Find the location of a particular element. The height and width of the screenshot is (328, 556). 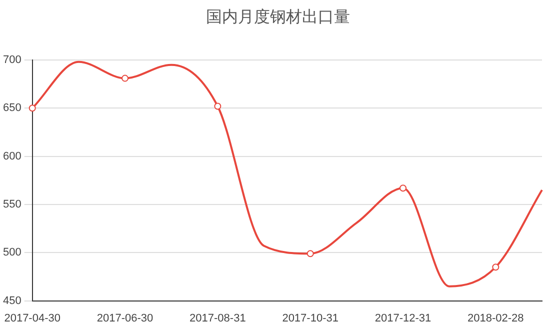

y-tick-label: 700 is located at coordinates (12, 60).